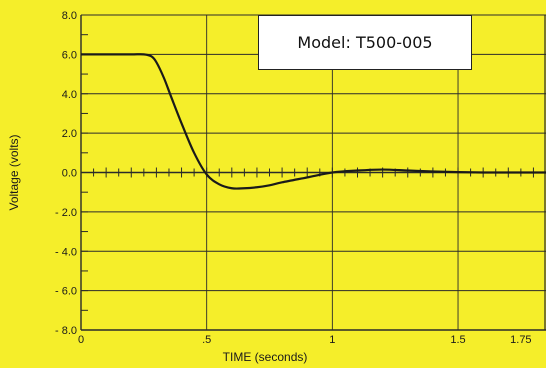 The height and width of the screenshot is (368, 546). I want to click on y-tick-label: 0.0, so click(69, 174).